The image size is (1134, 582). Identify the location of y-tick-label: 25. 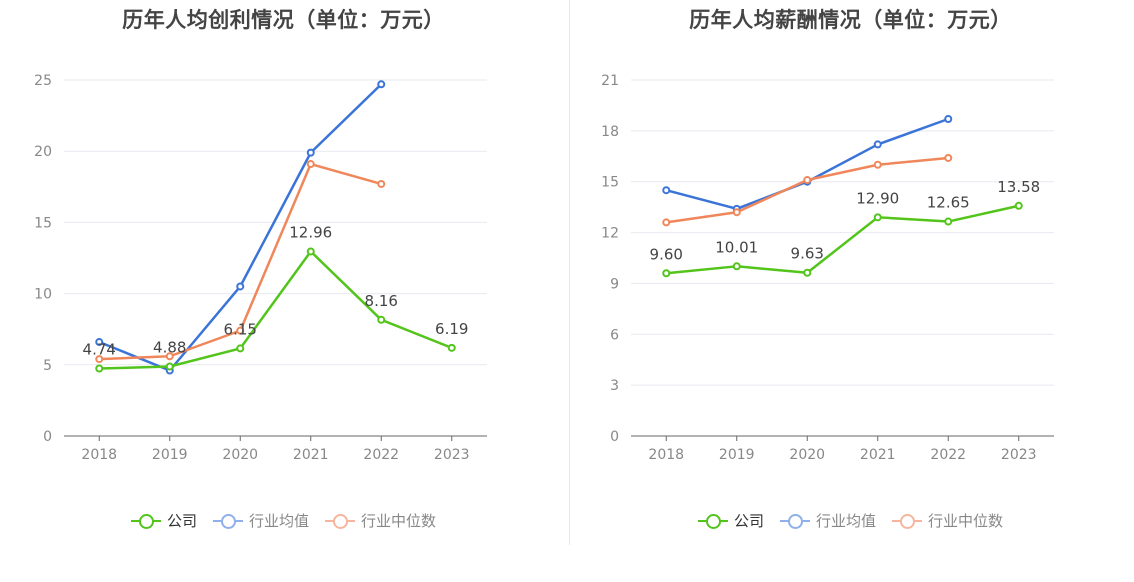
(43, 81).